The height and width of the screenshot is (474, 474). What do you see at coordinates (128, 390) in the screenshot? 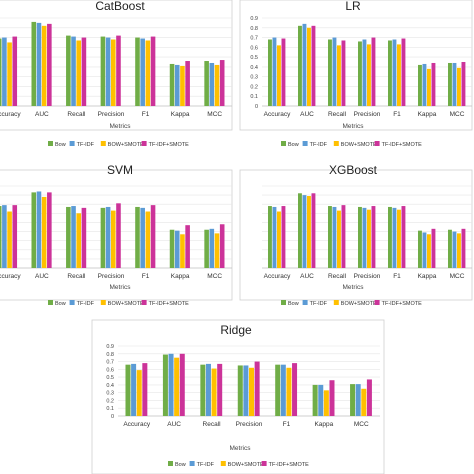
I see `bar-accuracy-bow` at bounding box center [128, 390].